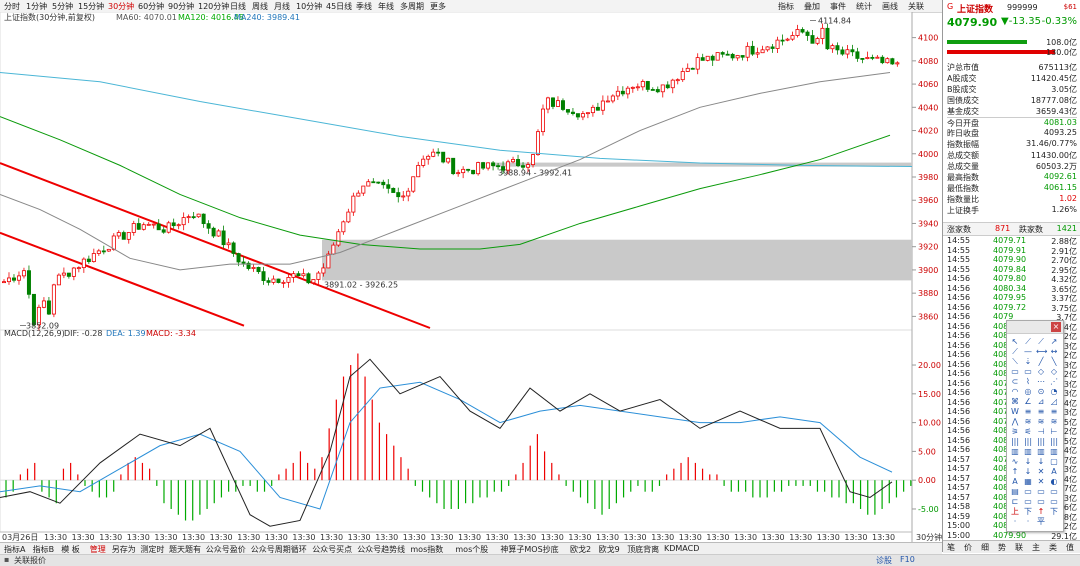 The height and width of the screenshot is (566, 1080). Describe the element at coordinates (1002, 547) in the screenshot. I see `right-tab: 势` at that location.